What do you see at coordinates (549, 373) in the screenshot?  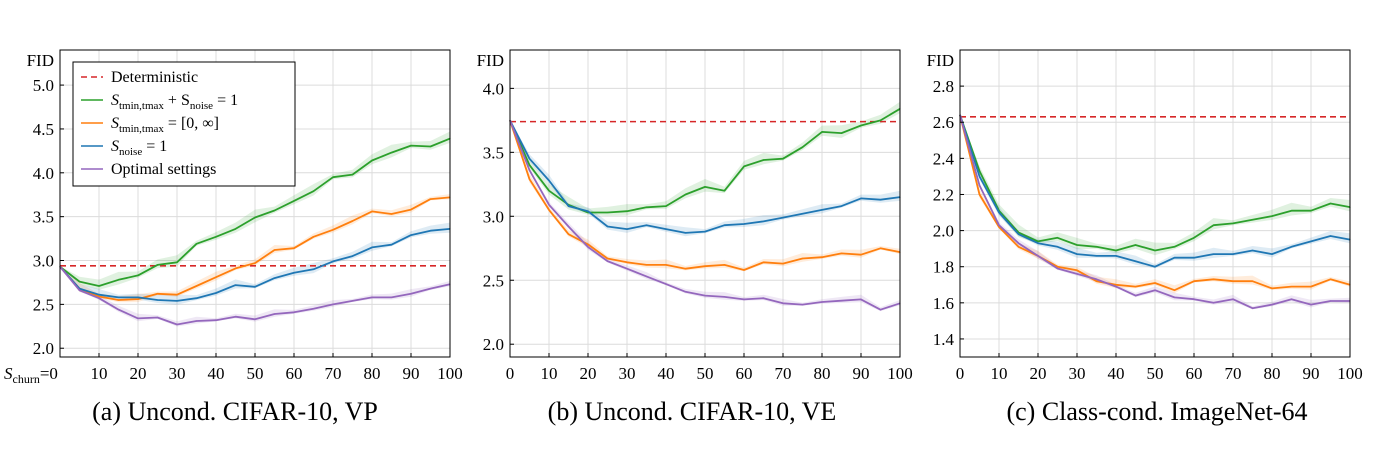 I see `x-tick-label: 10` at bounding box center [549, 373].